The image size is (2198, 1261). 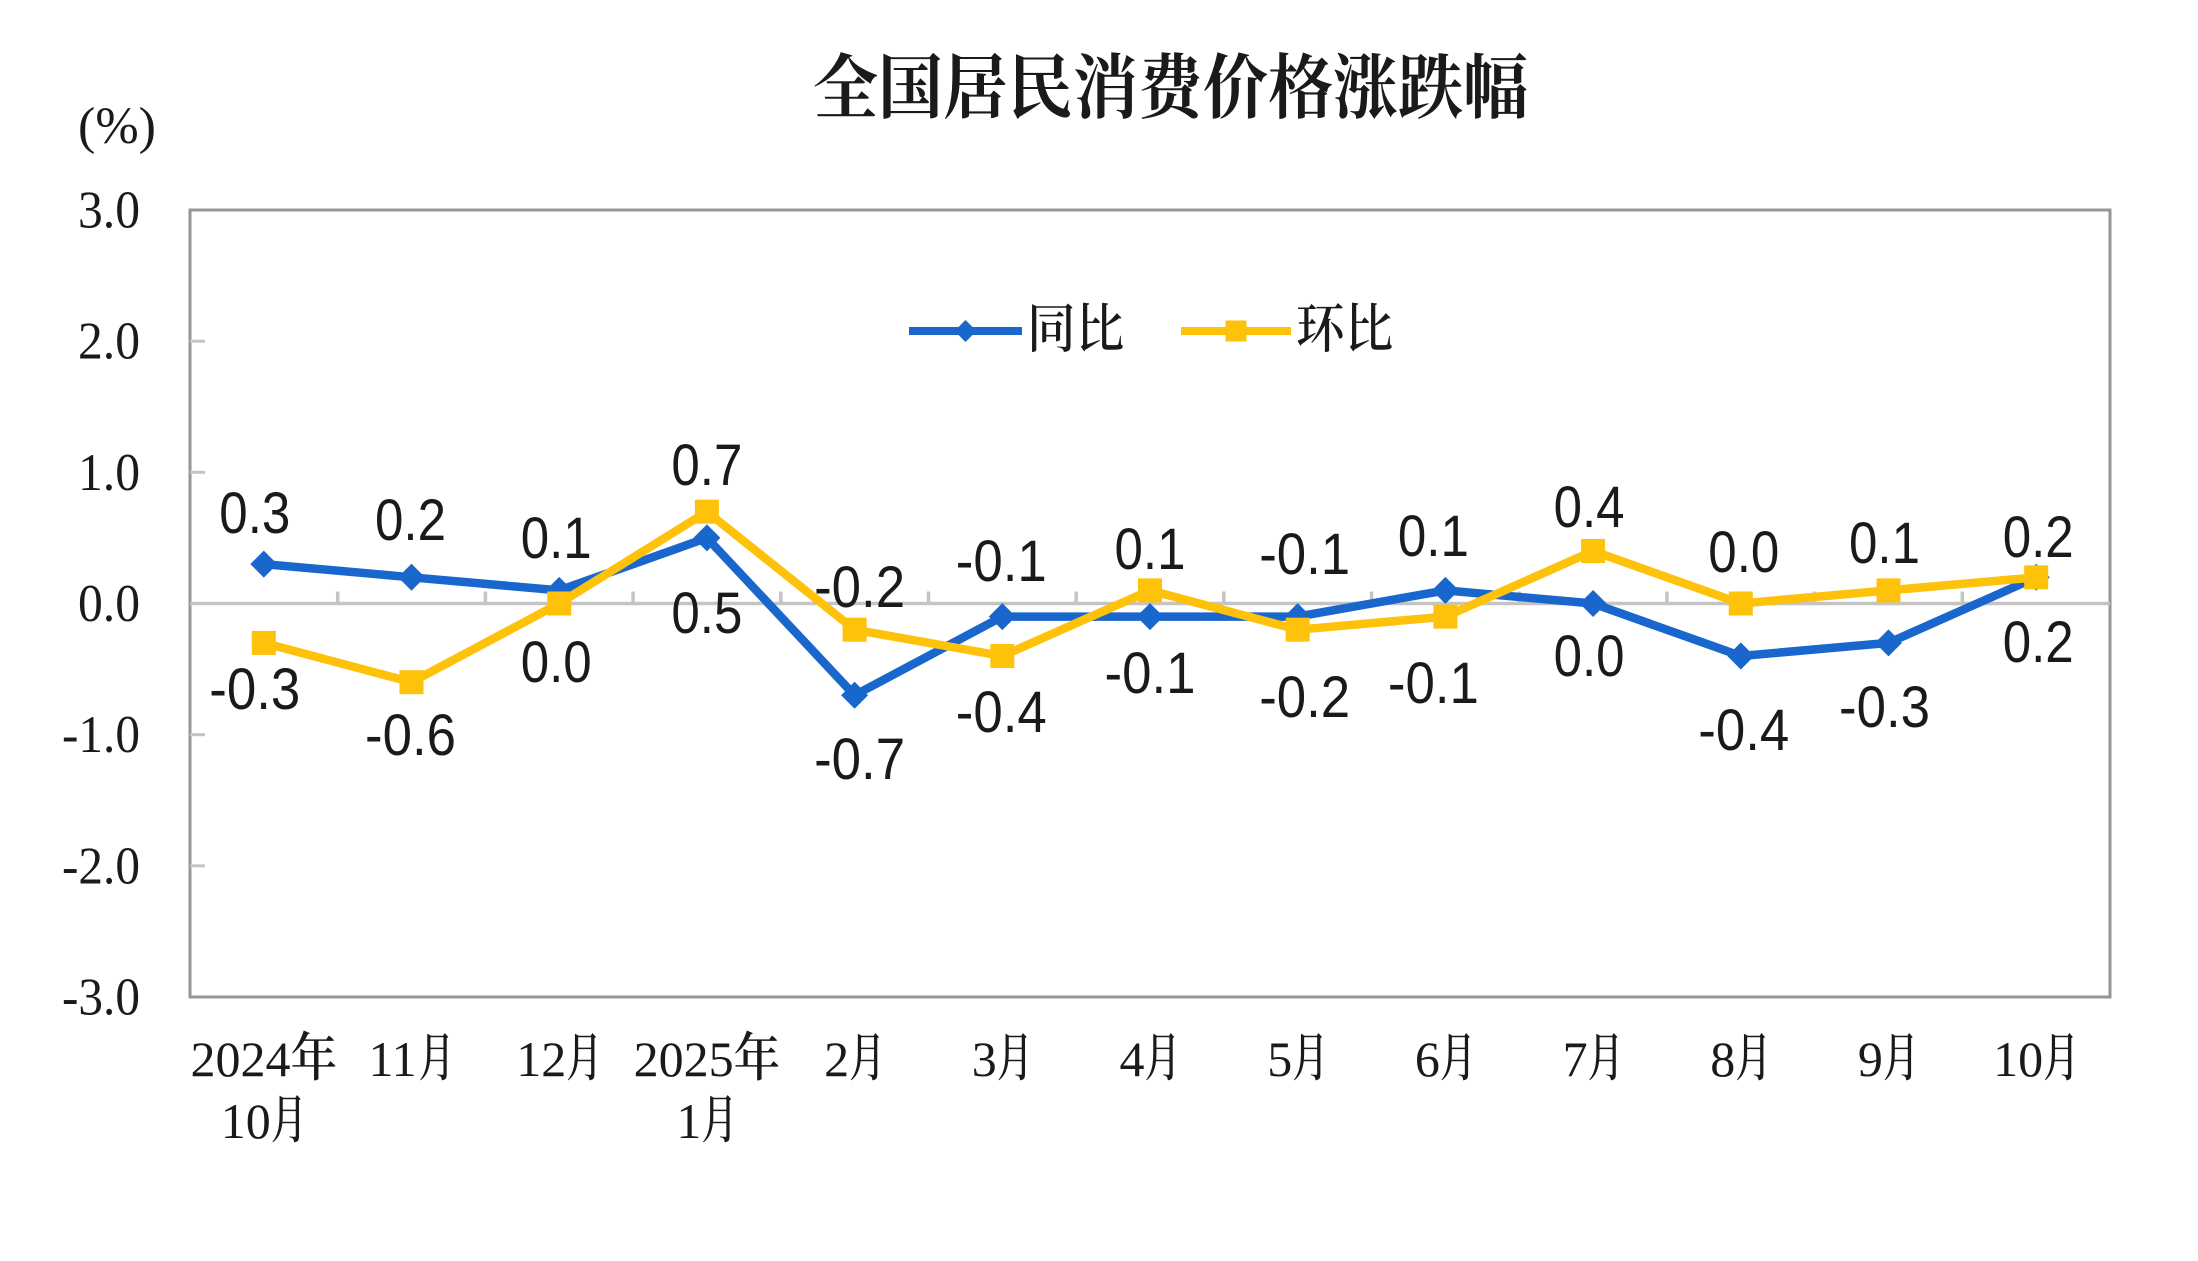 What do you see at coordinates (984, 1059) in the screenshot?
I see `svg-text: 3` at bounding box center [984, 1059].